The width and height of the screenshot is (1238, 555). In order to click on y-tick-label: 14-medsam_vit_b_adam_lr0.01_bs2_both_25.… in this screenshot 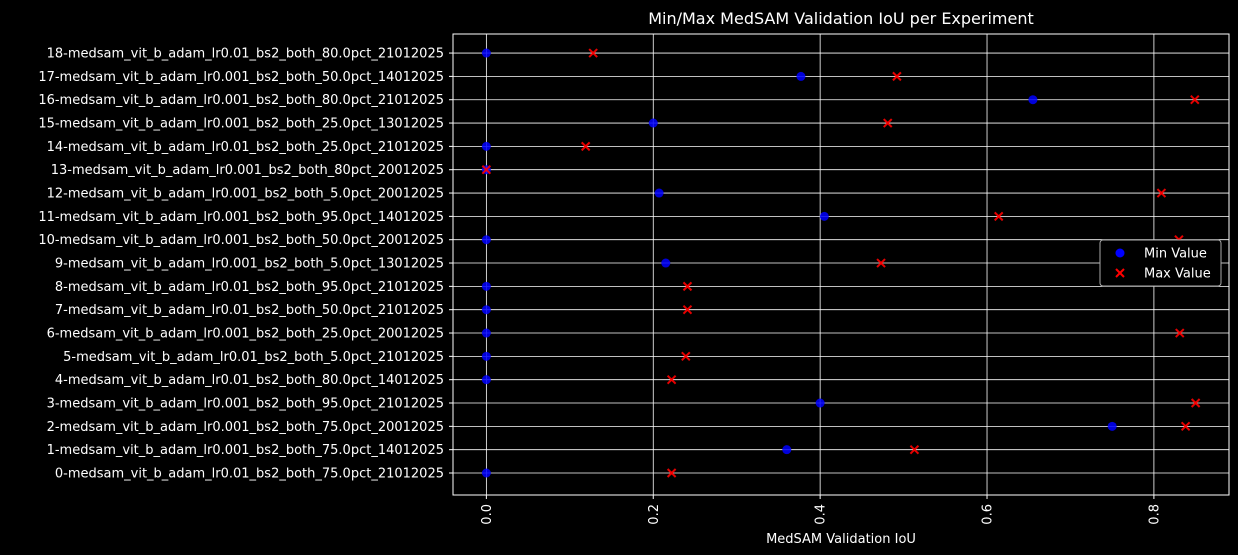, I will do `click(245, 147)`.